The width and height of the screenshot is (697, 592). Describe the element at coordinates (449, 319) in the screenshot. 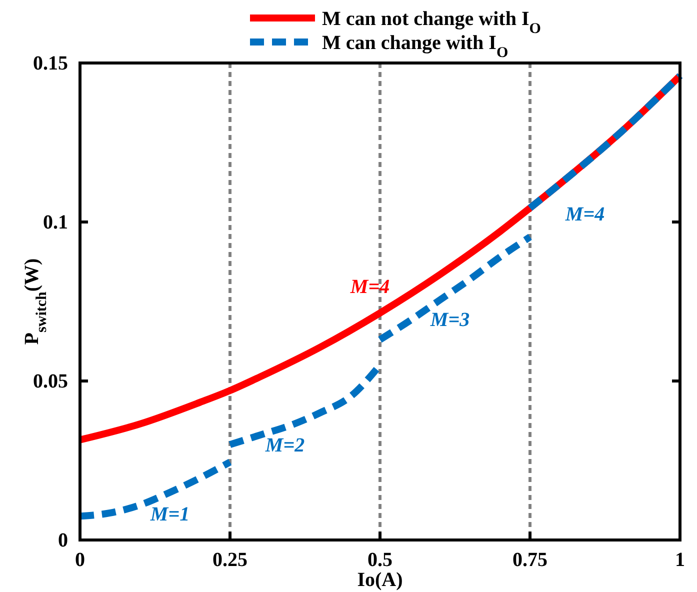

I see `annotation: M=3` at that location.